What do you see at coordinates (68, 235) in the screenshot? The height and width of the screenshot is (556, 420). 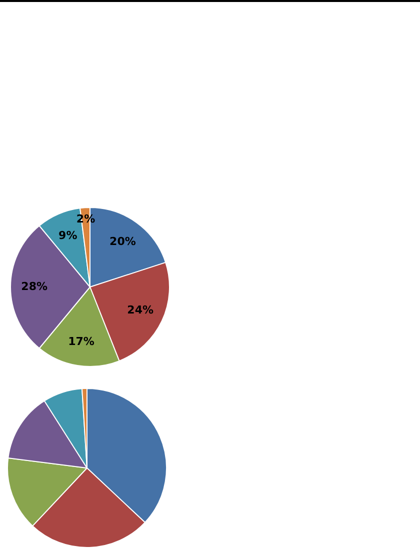 I see `data-label: 9%` at bounding box center [68, 235].